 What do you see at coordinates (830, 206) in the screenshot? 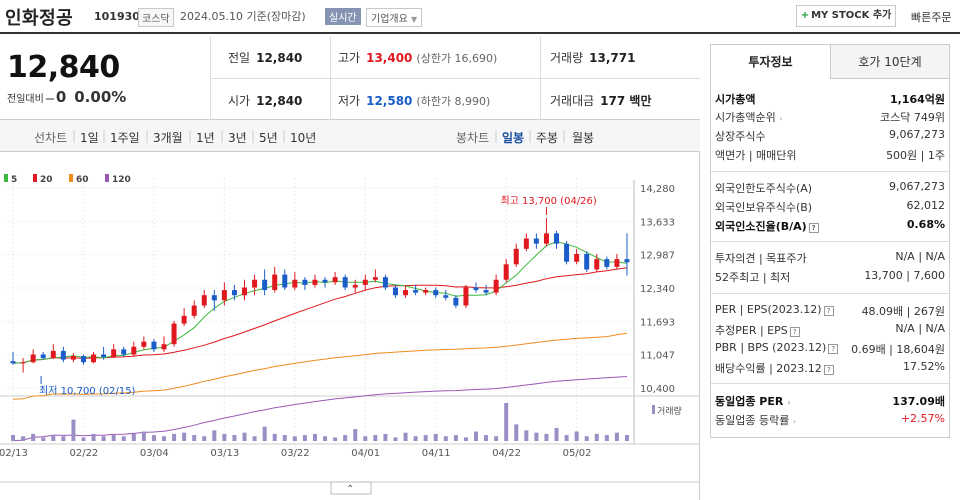
I see `row-foreign-hold: 외국인보유주식수(B) 62,012` at bounding box center [830, 206].